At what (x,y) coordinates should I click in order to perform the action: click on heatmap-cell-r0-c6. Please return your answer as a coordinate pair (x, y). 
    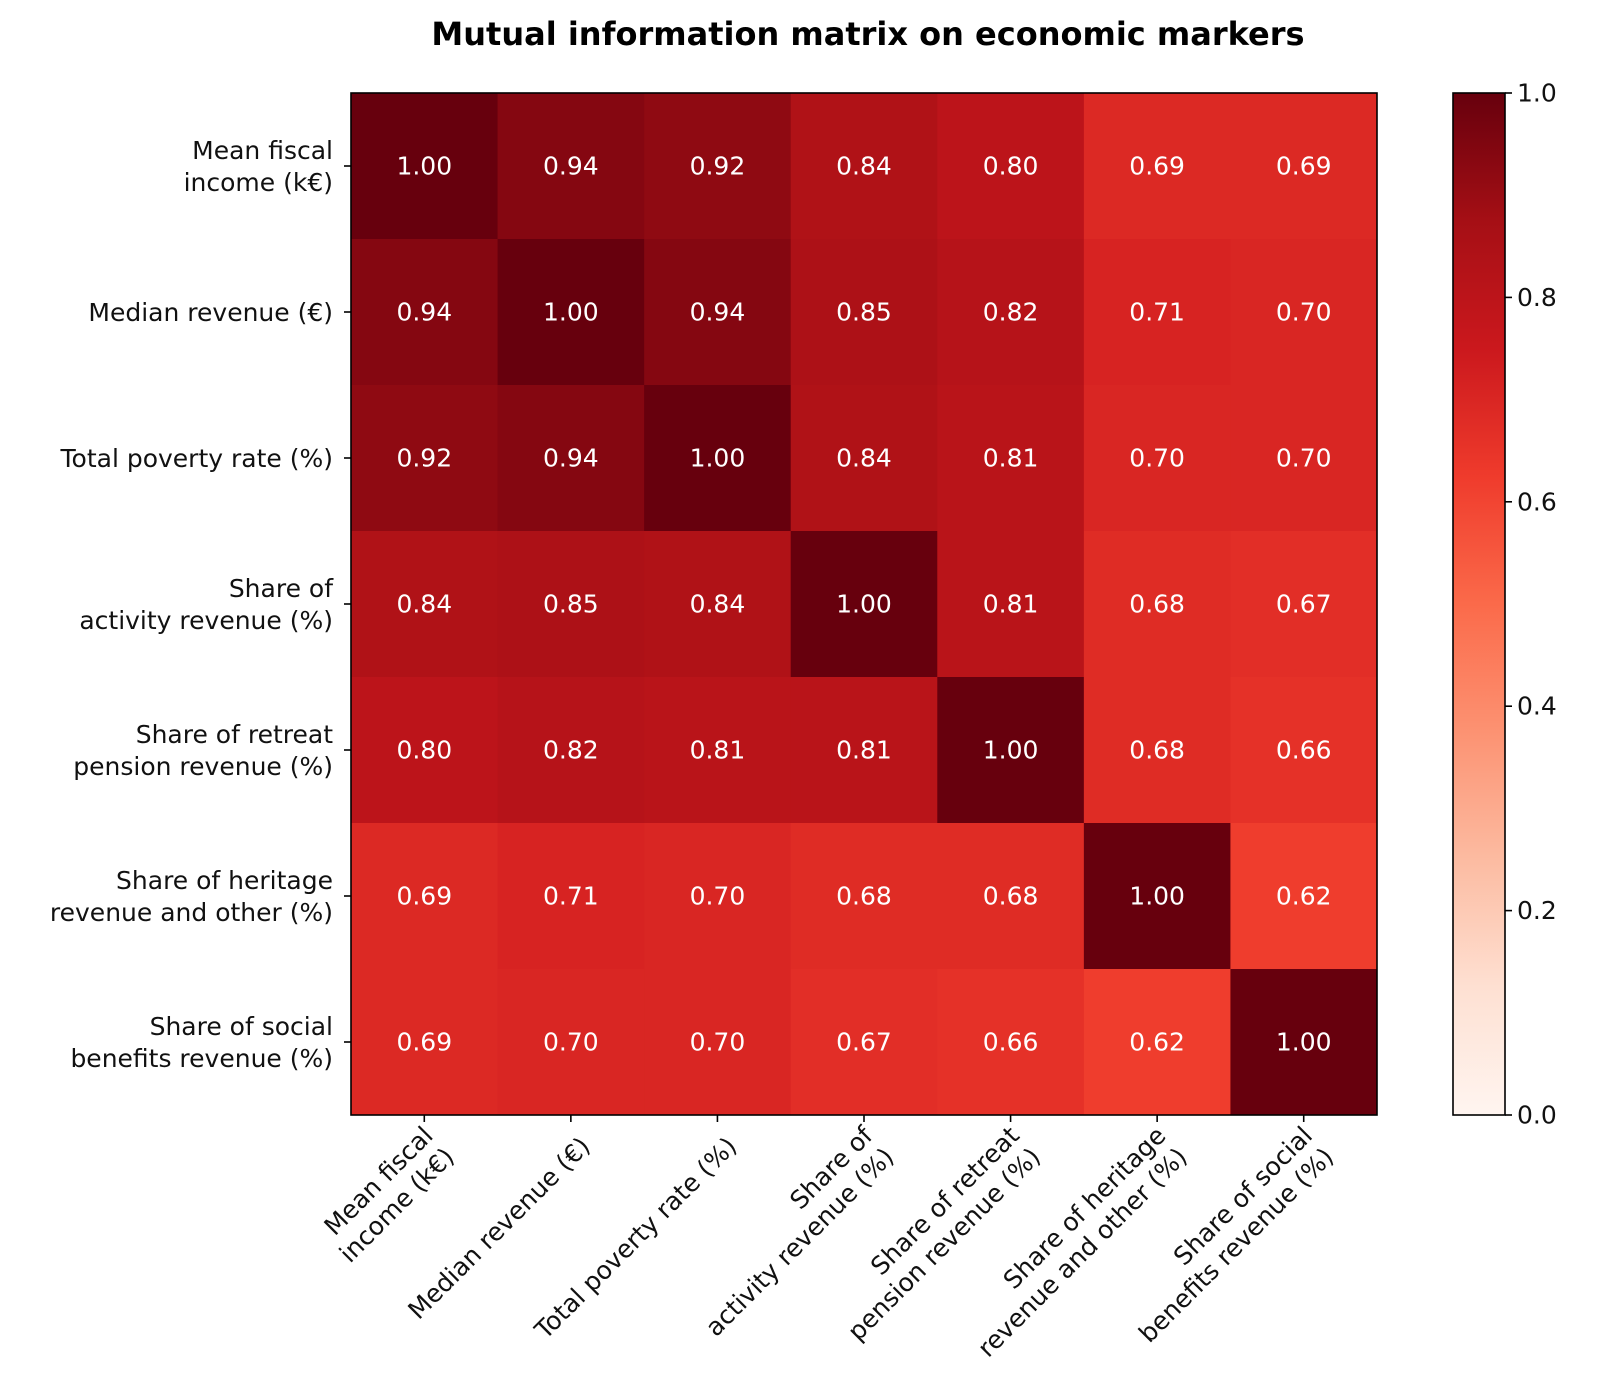
    Looking at the image, I should click on (1304, 166).